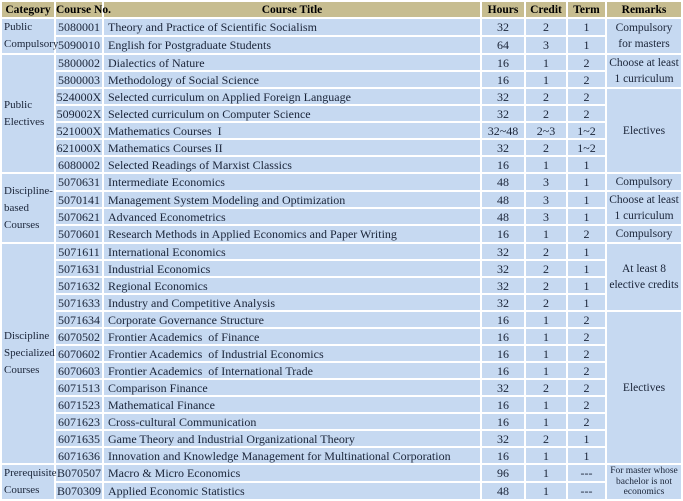  What do you see at coordinates (292, 182) in the screenshot?
I see `course-title-cell: Intermediate Economics` at bounding box center [292, 182].